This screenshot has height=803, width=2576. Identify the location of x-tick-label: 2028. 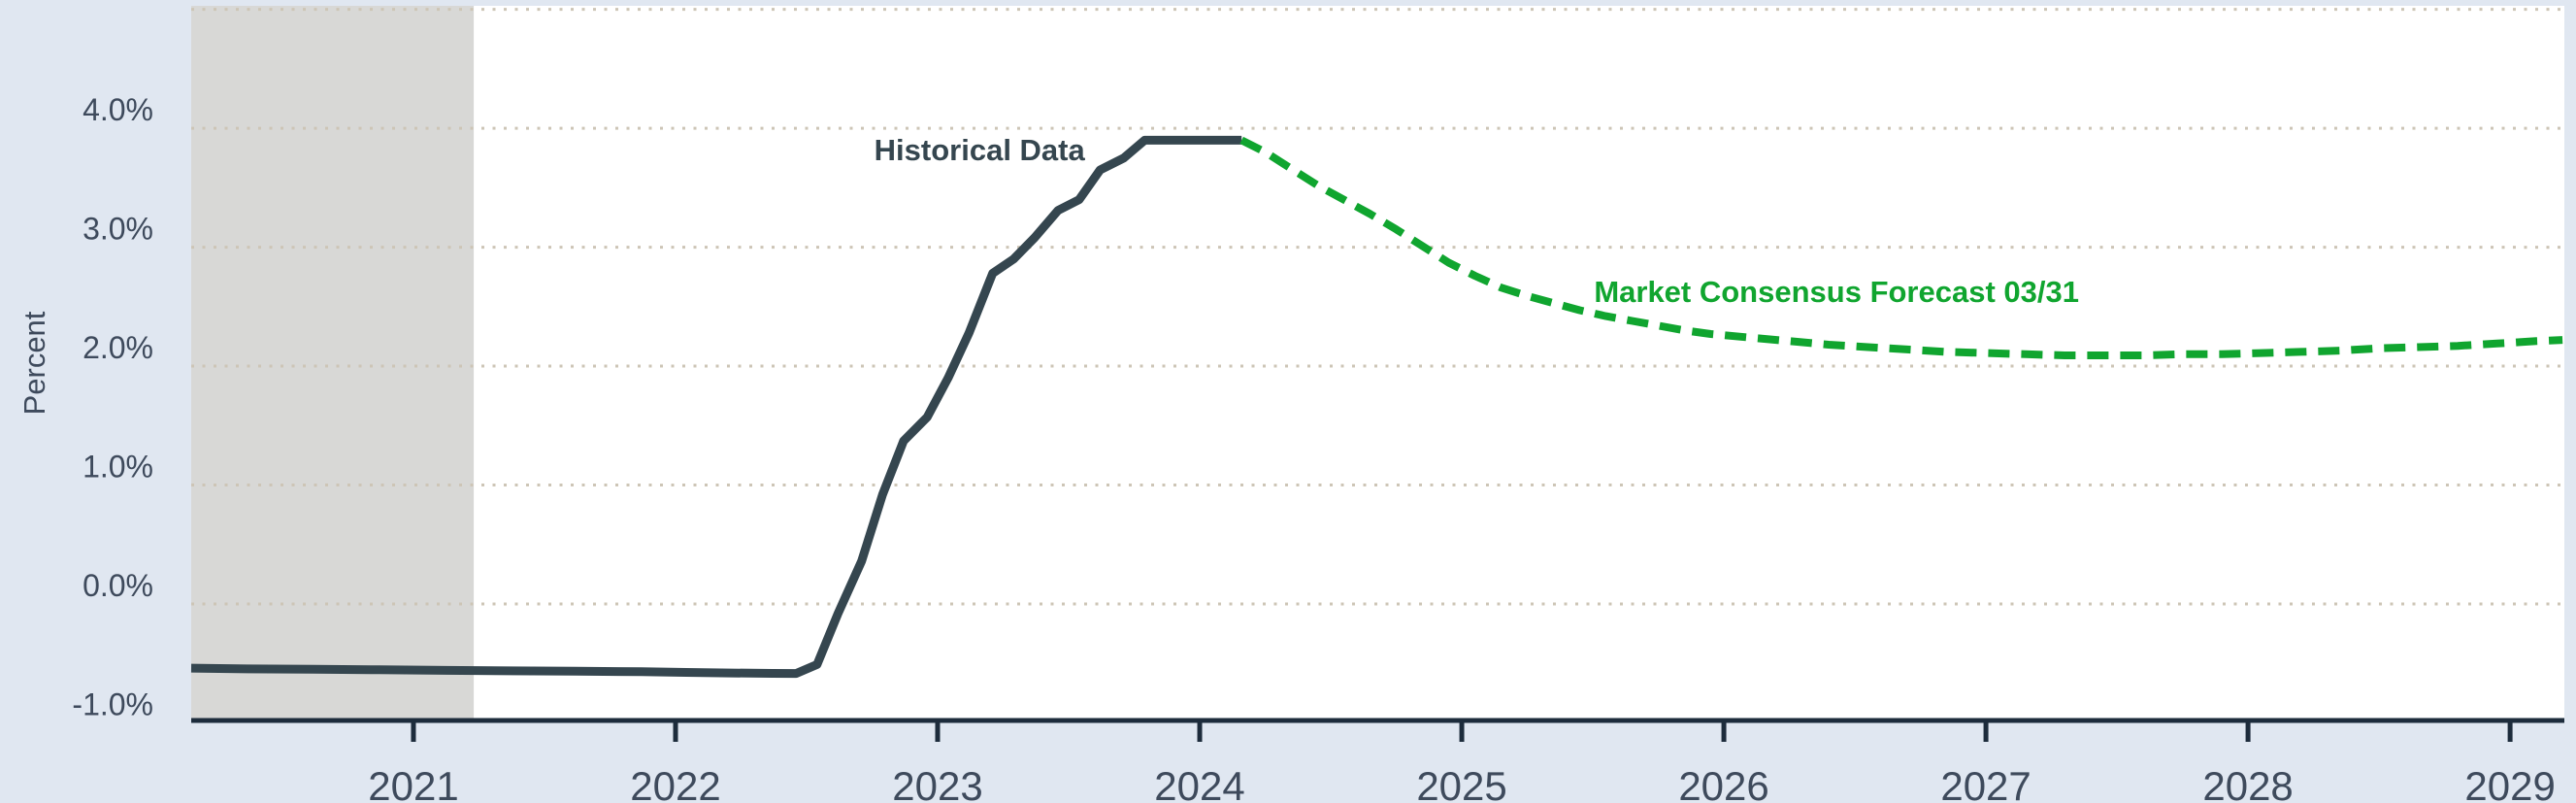
(2247, 783).